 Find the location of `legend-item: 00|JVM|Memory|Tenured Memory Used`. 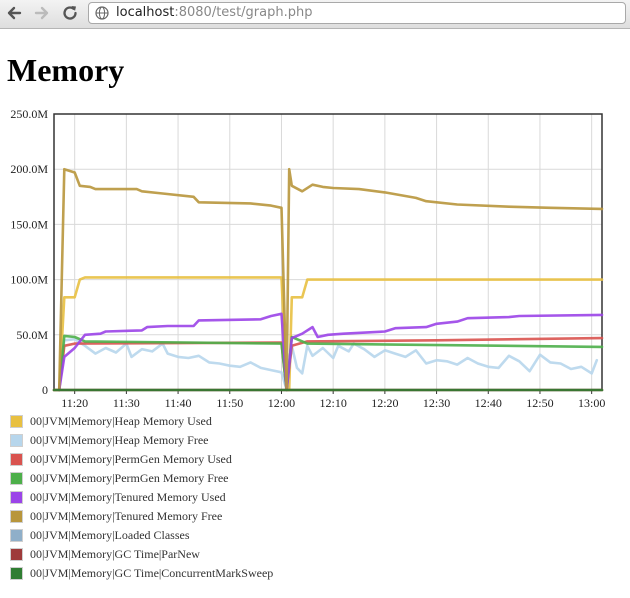

legend-item: 00|JVM|Memory|Tenured Memory Used is located at coordinates (141, 497).